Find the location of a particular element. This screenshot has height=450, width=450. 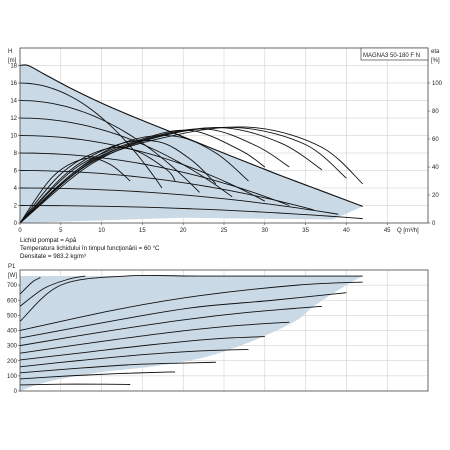

q-tick-label: 30 is located at coordinates (264, 231).